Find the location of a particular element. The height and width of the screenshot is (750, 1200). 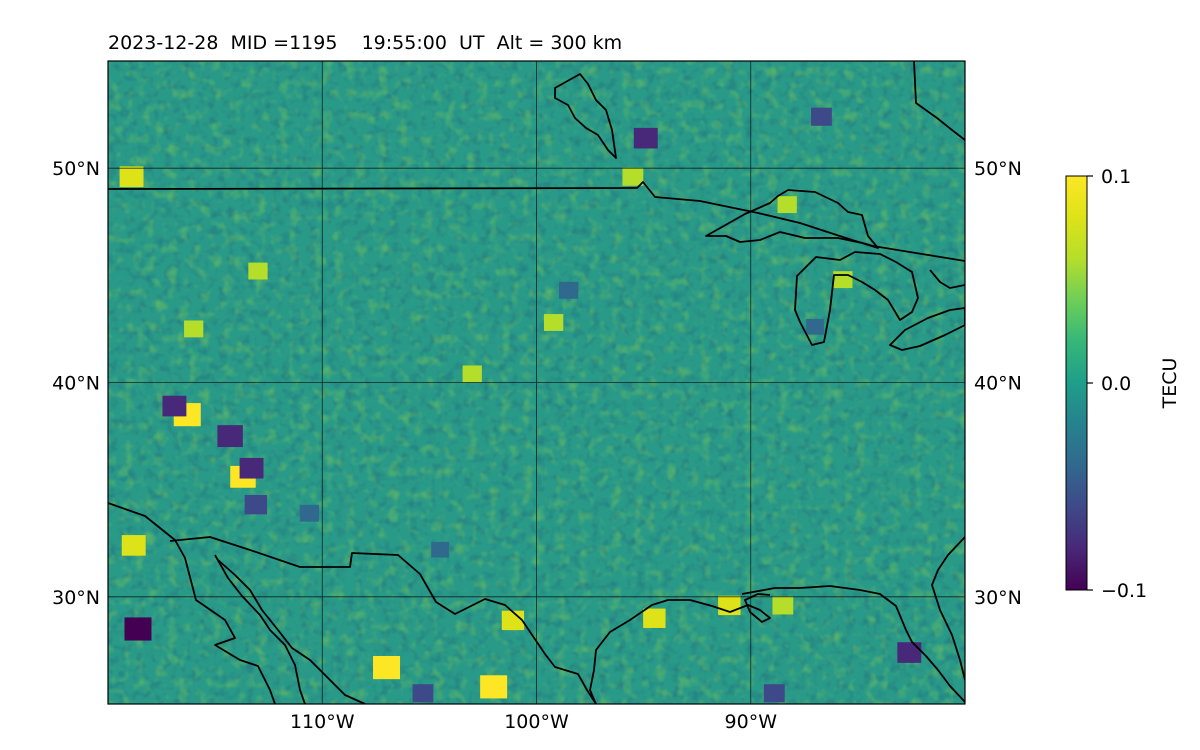

mexico-border is located at coordinates (383, 620).